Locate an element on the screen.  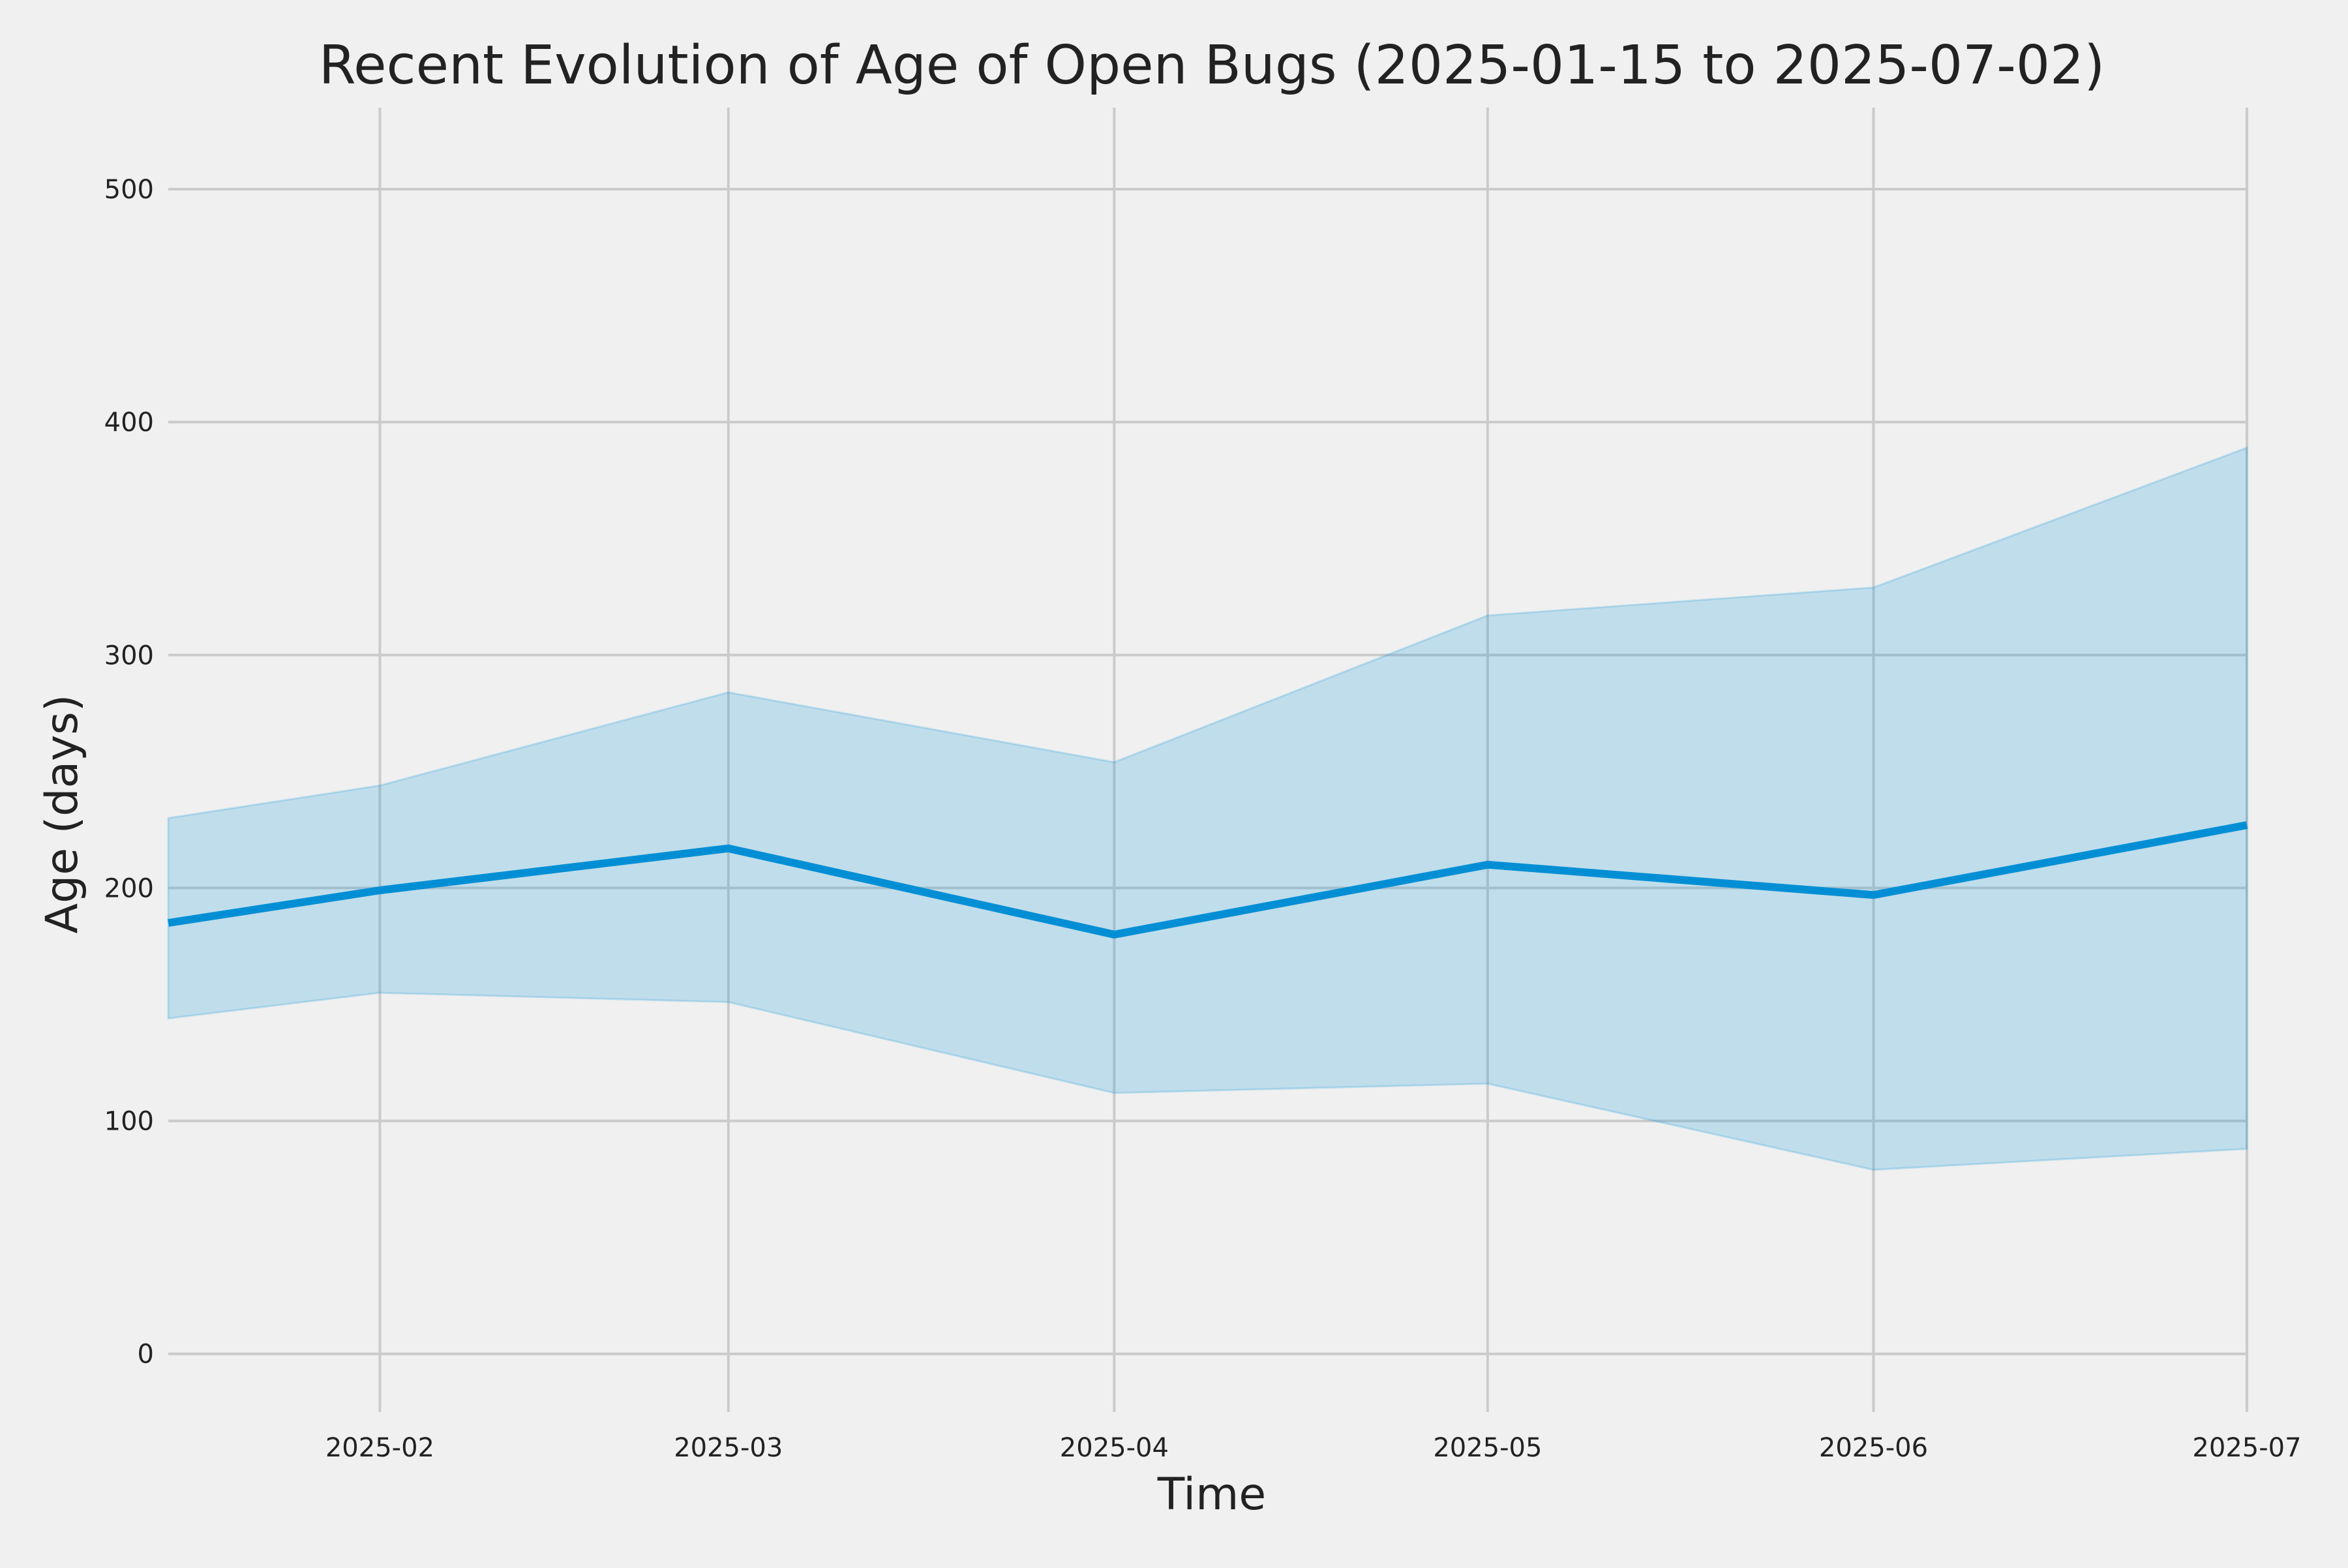
y-tick-label: 0 is located at coordinates (146, 1355).